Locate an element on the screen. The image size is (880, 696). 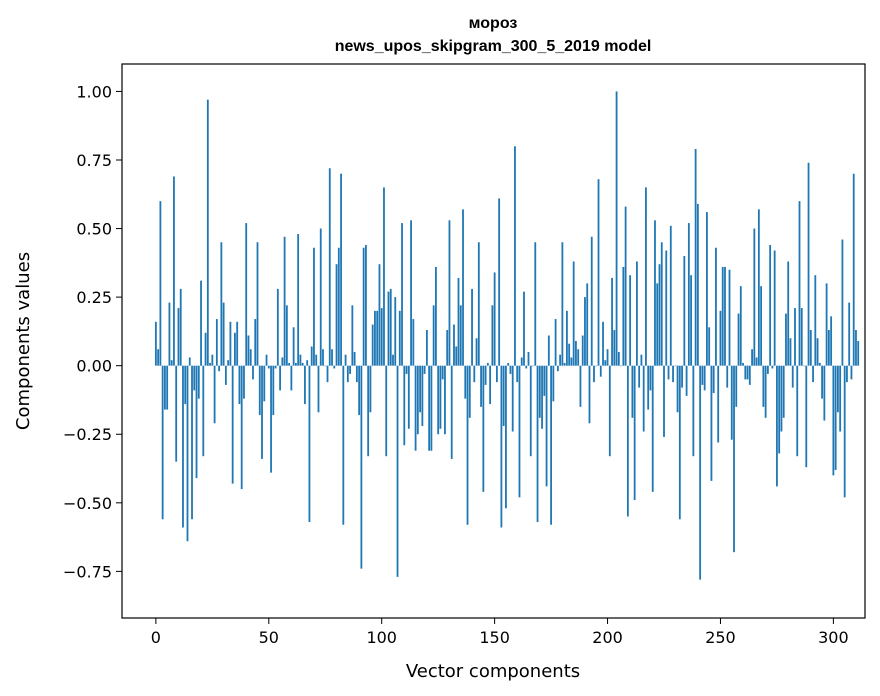
y-axis-label: Components values is located at coordinates (23, 341).